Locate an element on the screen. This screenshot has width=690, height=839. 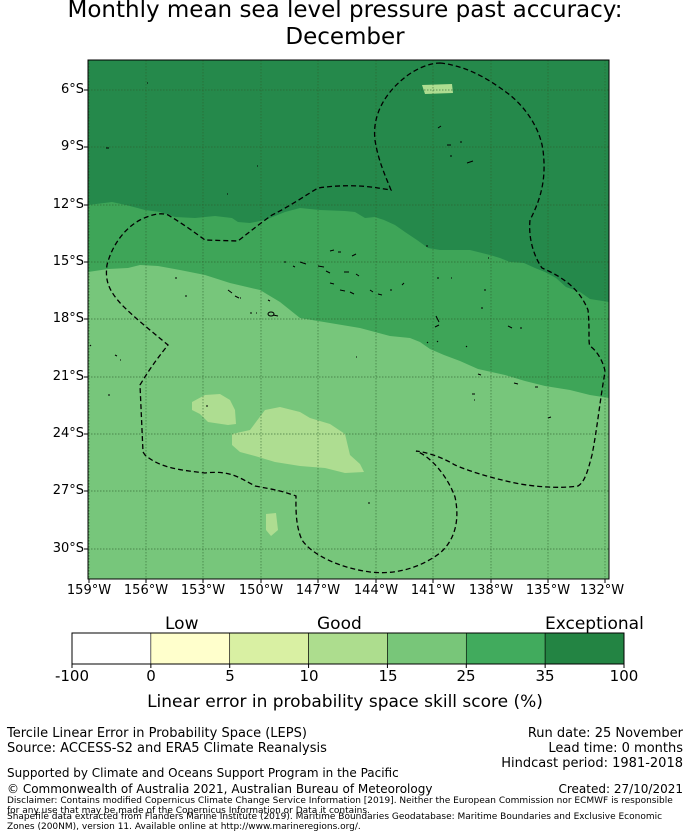
lead-time: Lead time: 0 months is located at coordinates (615, 748).